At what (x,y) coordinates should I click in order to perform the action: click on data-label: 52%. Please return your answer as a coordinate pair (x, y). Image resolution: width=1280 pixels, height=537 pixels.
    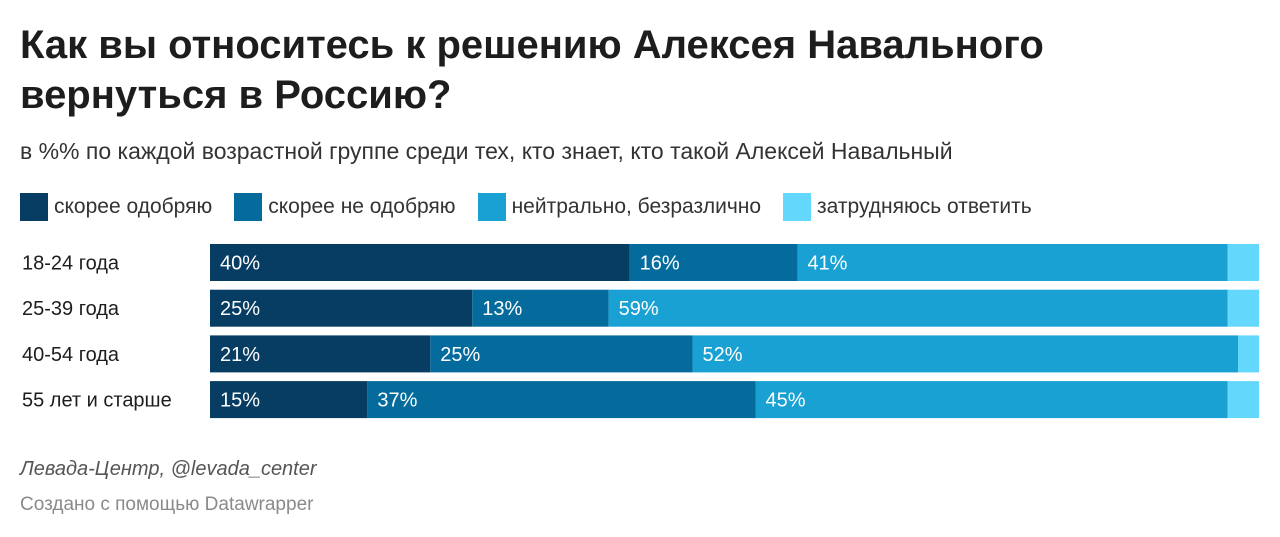
    Looking at the image, I should click on (723, 355).